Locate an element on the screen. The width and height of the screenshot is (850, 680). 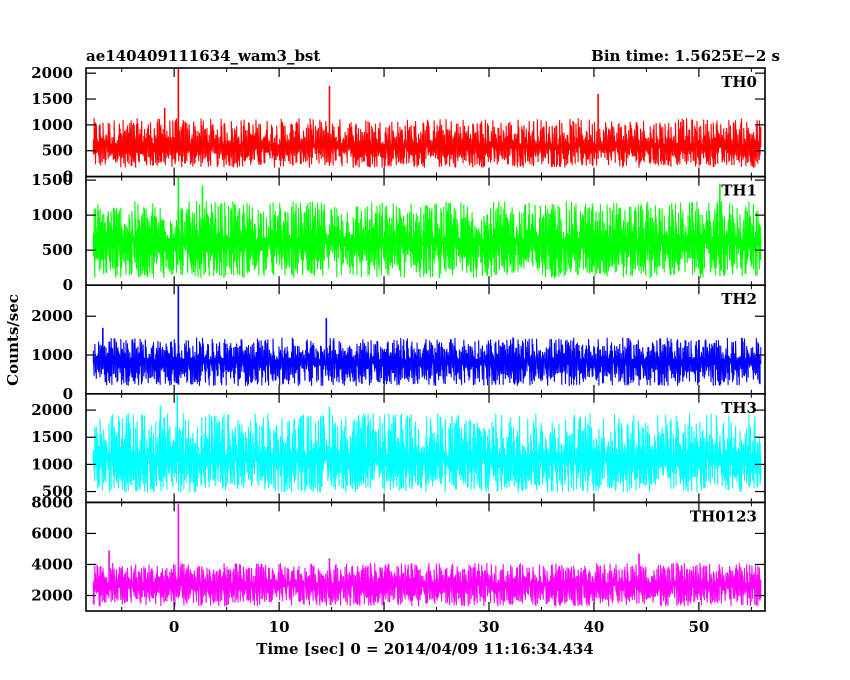
x-tick-label: 40 is located at coordinates (594, 627).